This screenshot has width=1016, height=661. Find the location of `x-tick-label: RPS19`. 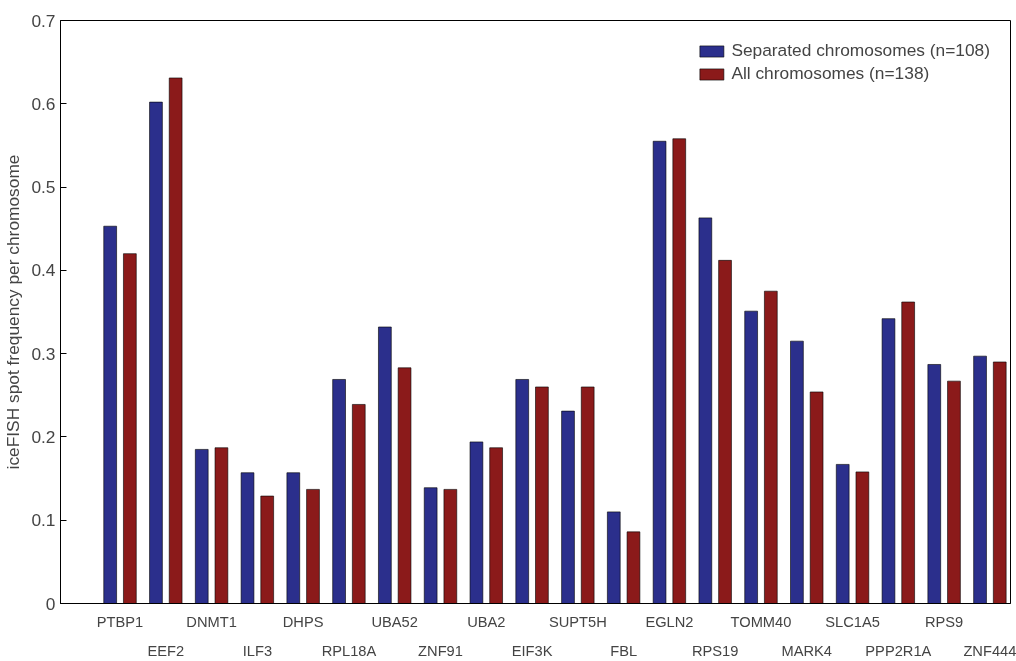

x-tick-label: RPS19 is located at coordinates (715, 650).